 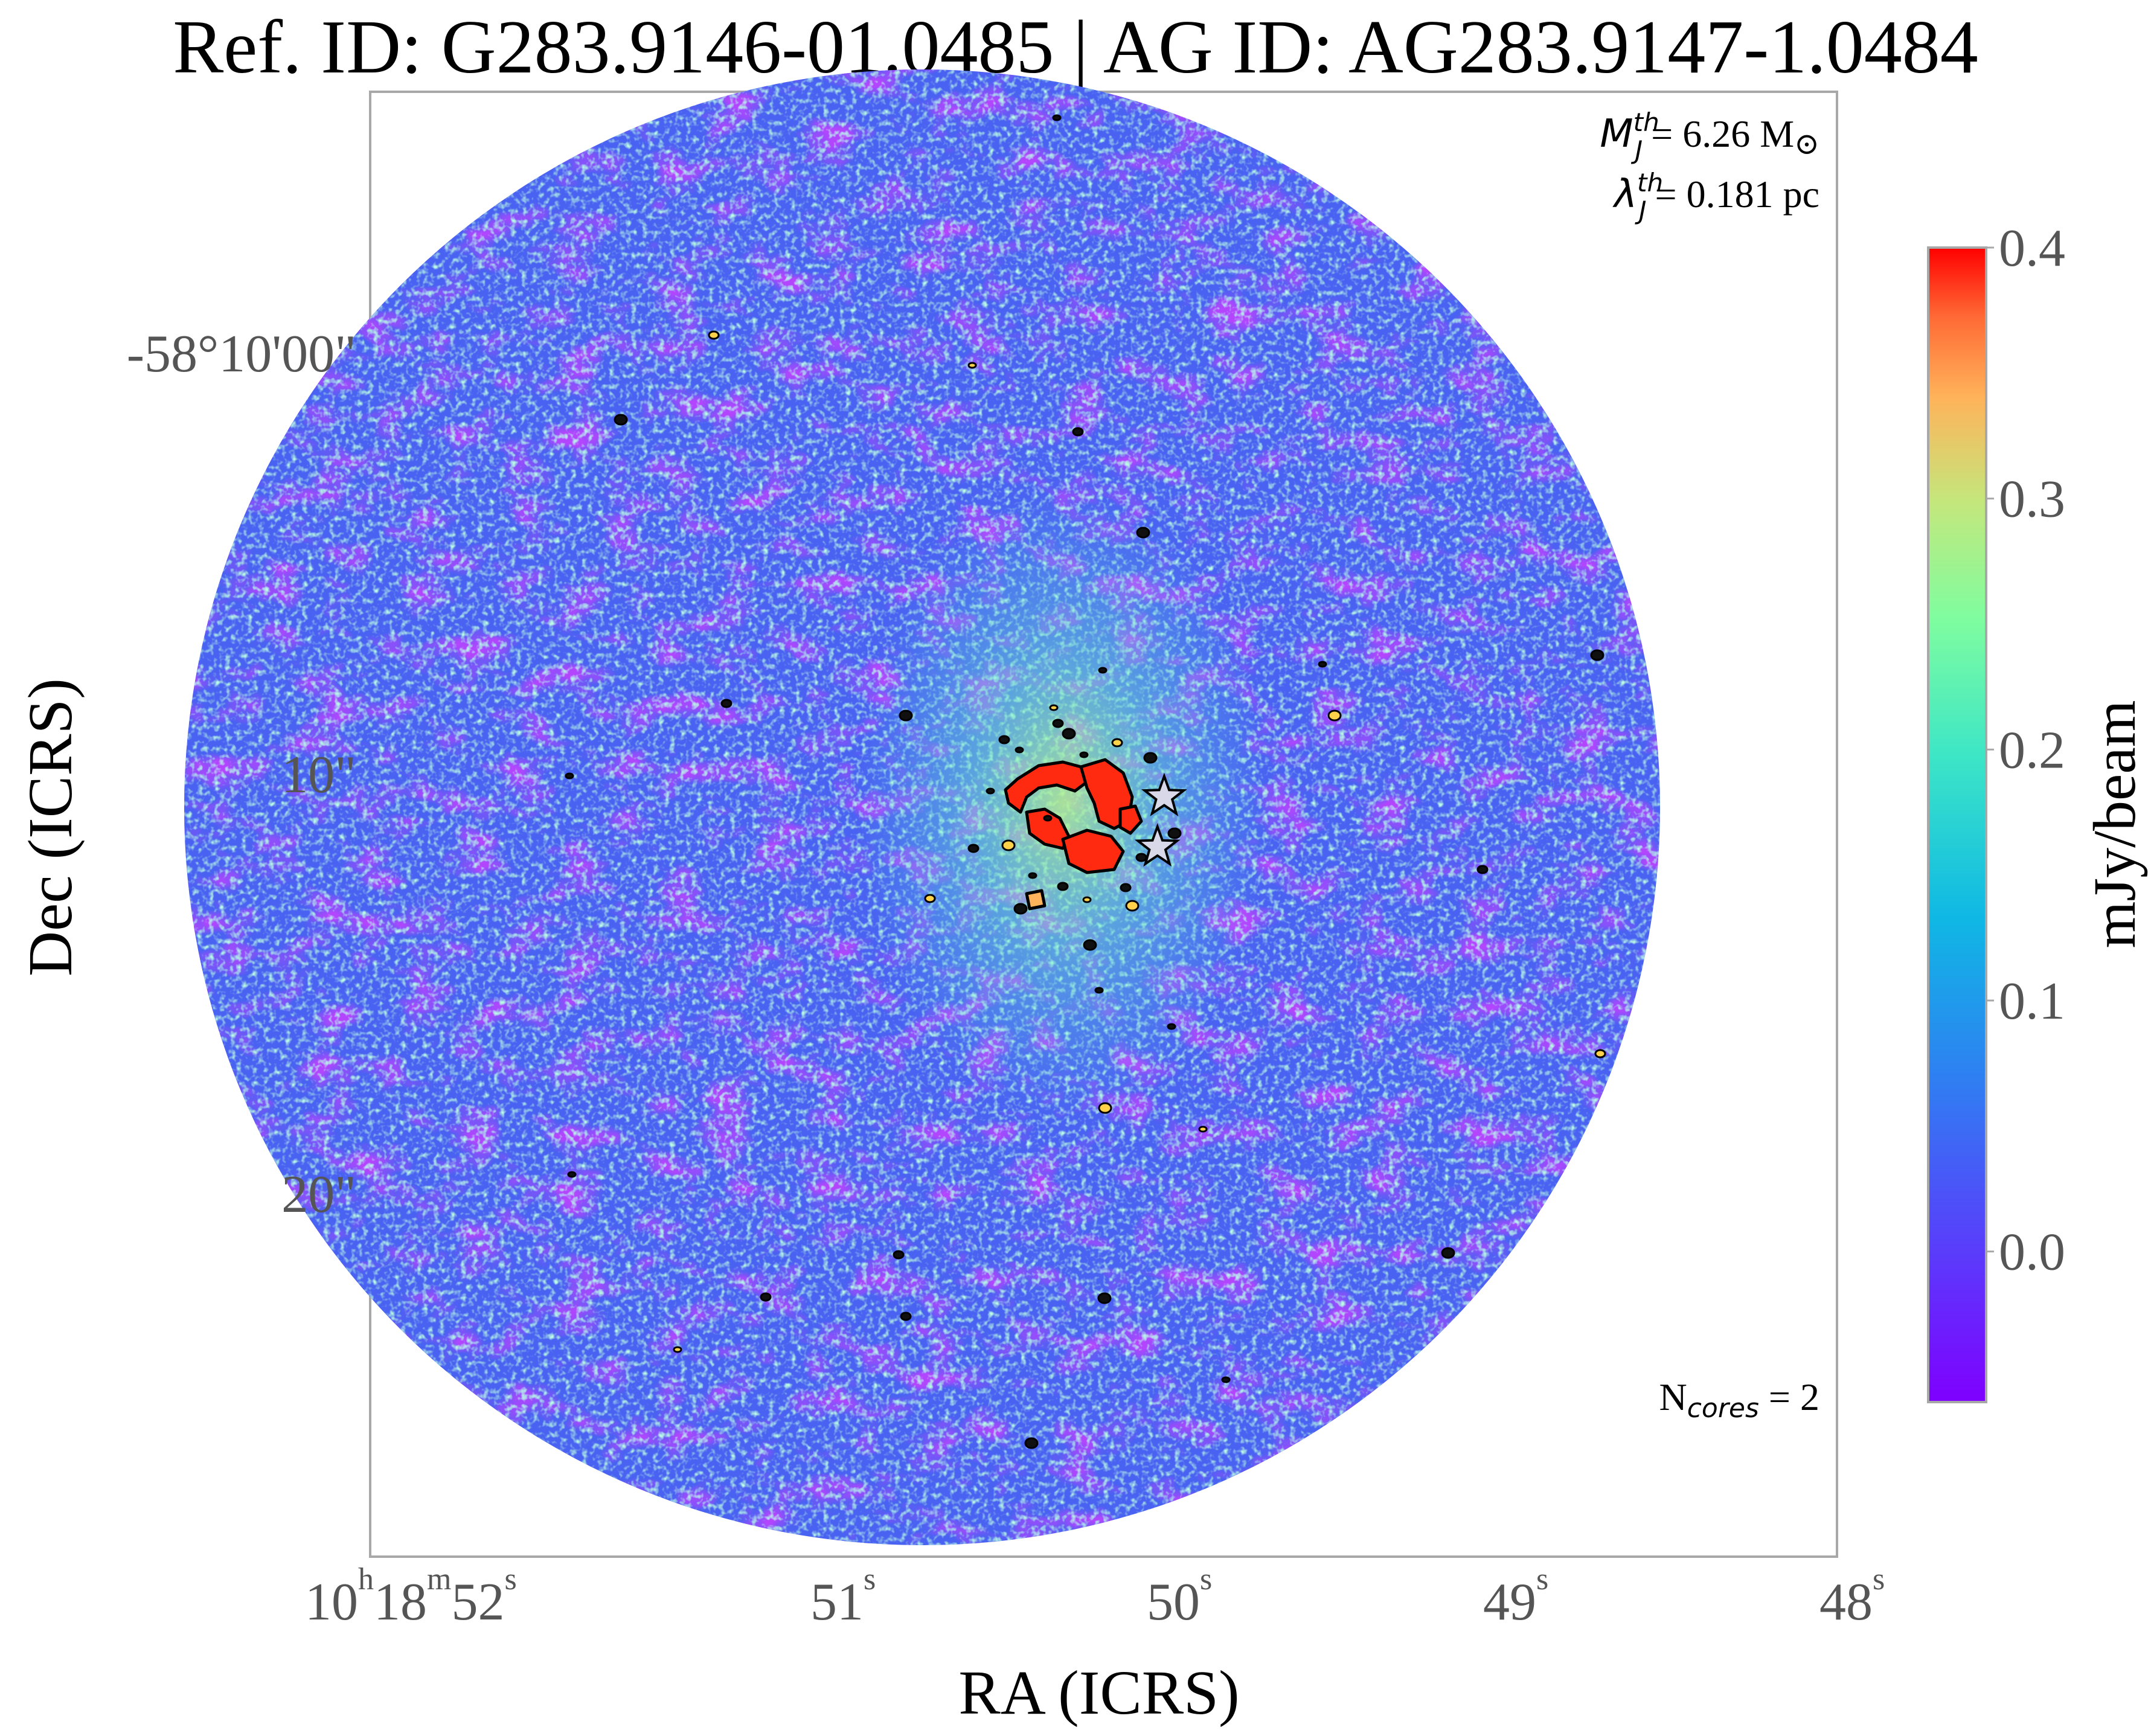 I want to click on colorbar-label: mJy/beam, so click(x=2114, y=824).